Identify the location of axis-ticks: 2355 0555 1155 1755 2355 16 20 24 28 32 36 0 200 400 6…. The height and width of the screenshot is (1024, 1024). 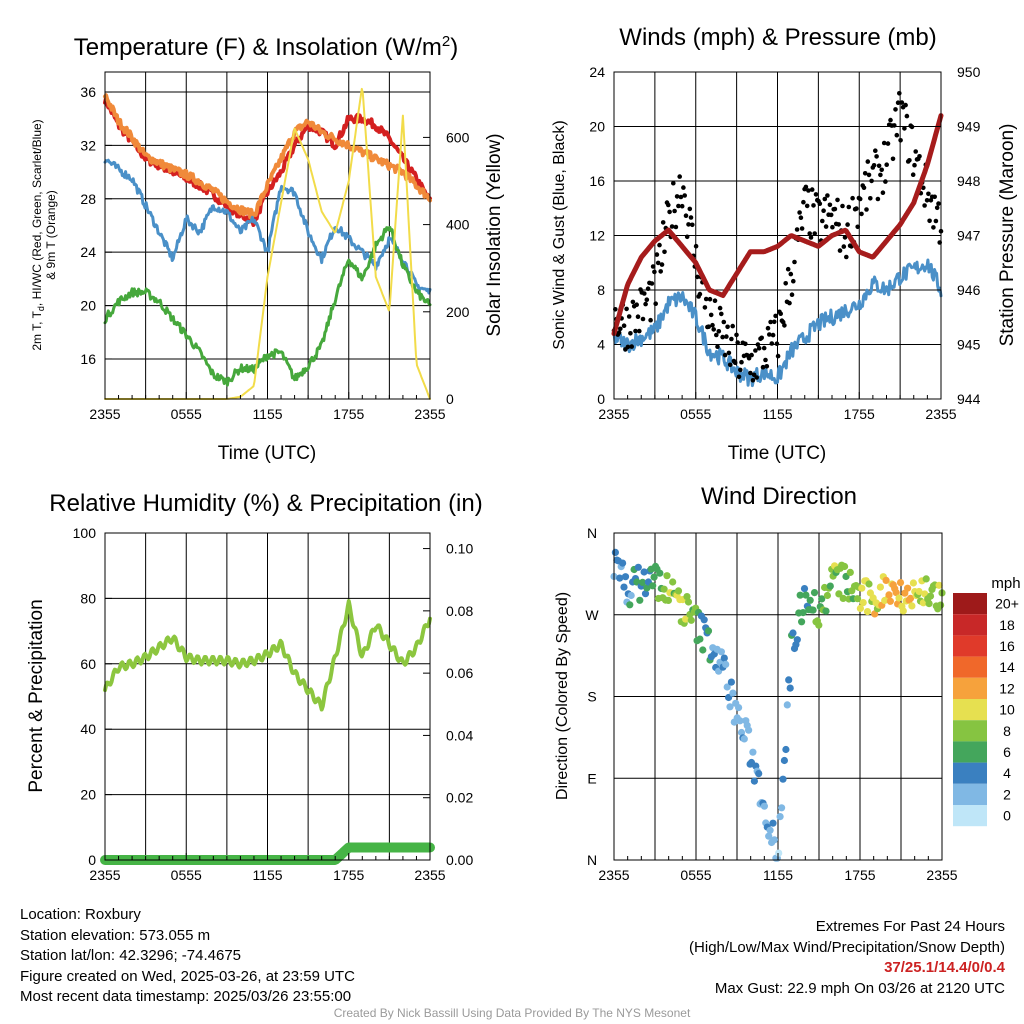
(274, 253).